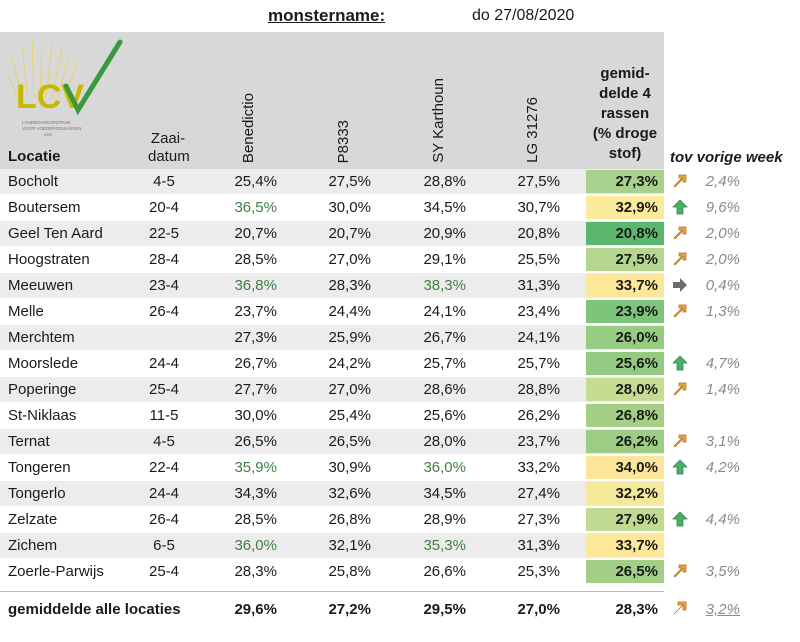 This screenshot has width=800, height=642. What do you see at coordinates (255, 609) in the screenshot?
I see `footer-cell: 29,6%` at bounding box center [255, 609].